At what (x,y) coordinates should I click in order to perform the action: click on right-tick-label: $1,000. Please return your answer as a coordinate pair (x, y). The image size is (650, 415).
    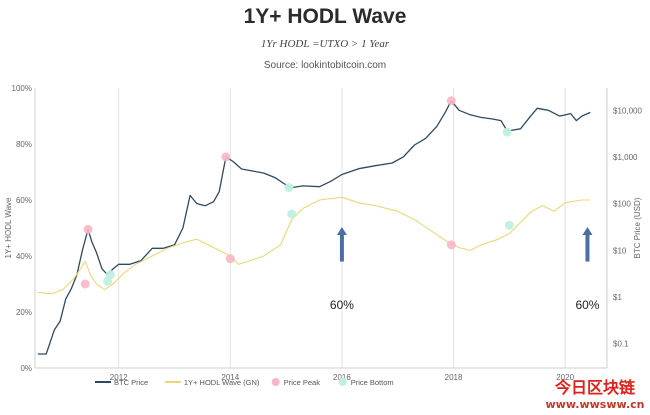
    Looking at the image, I should click on (625, 157).